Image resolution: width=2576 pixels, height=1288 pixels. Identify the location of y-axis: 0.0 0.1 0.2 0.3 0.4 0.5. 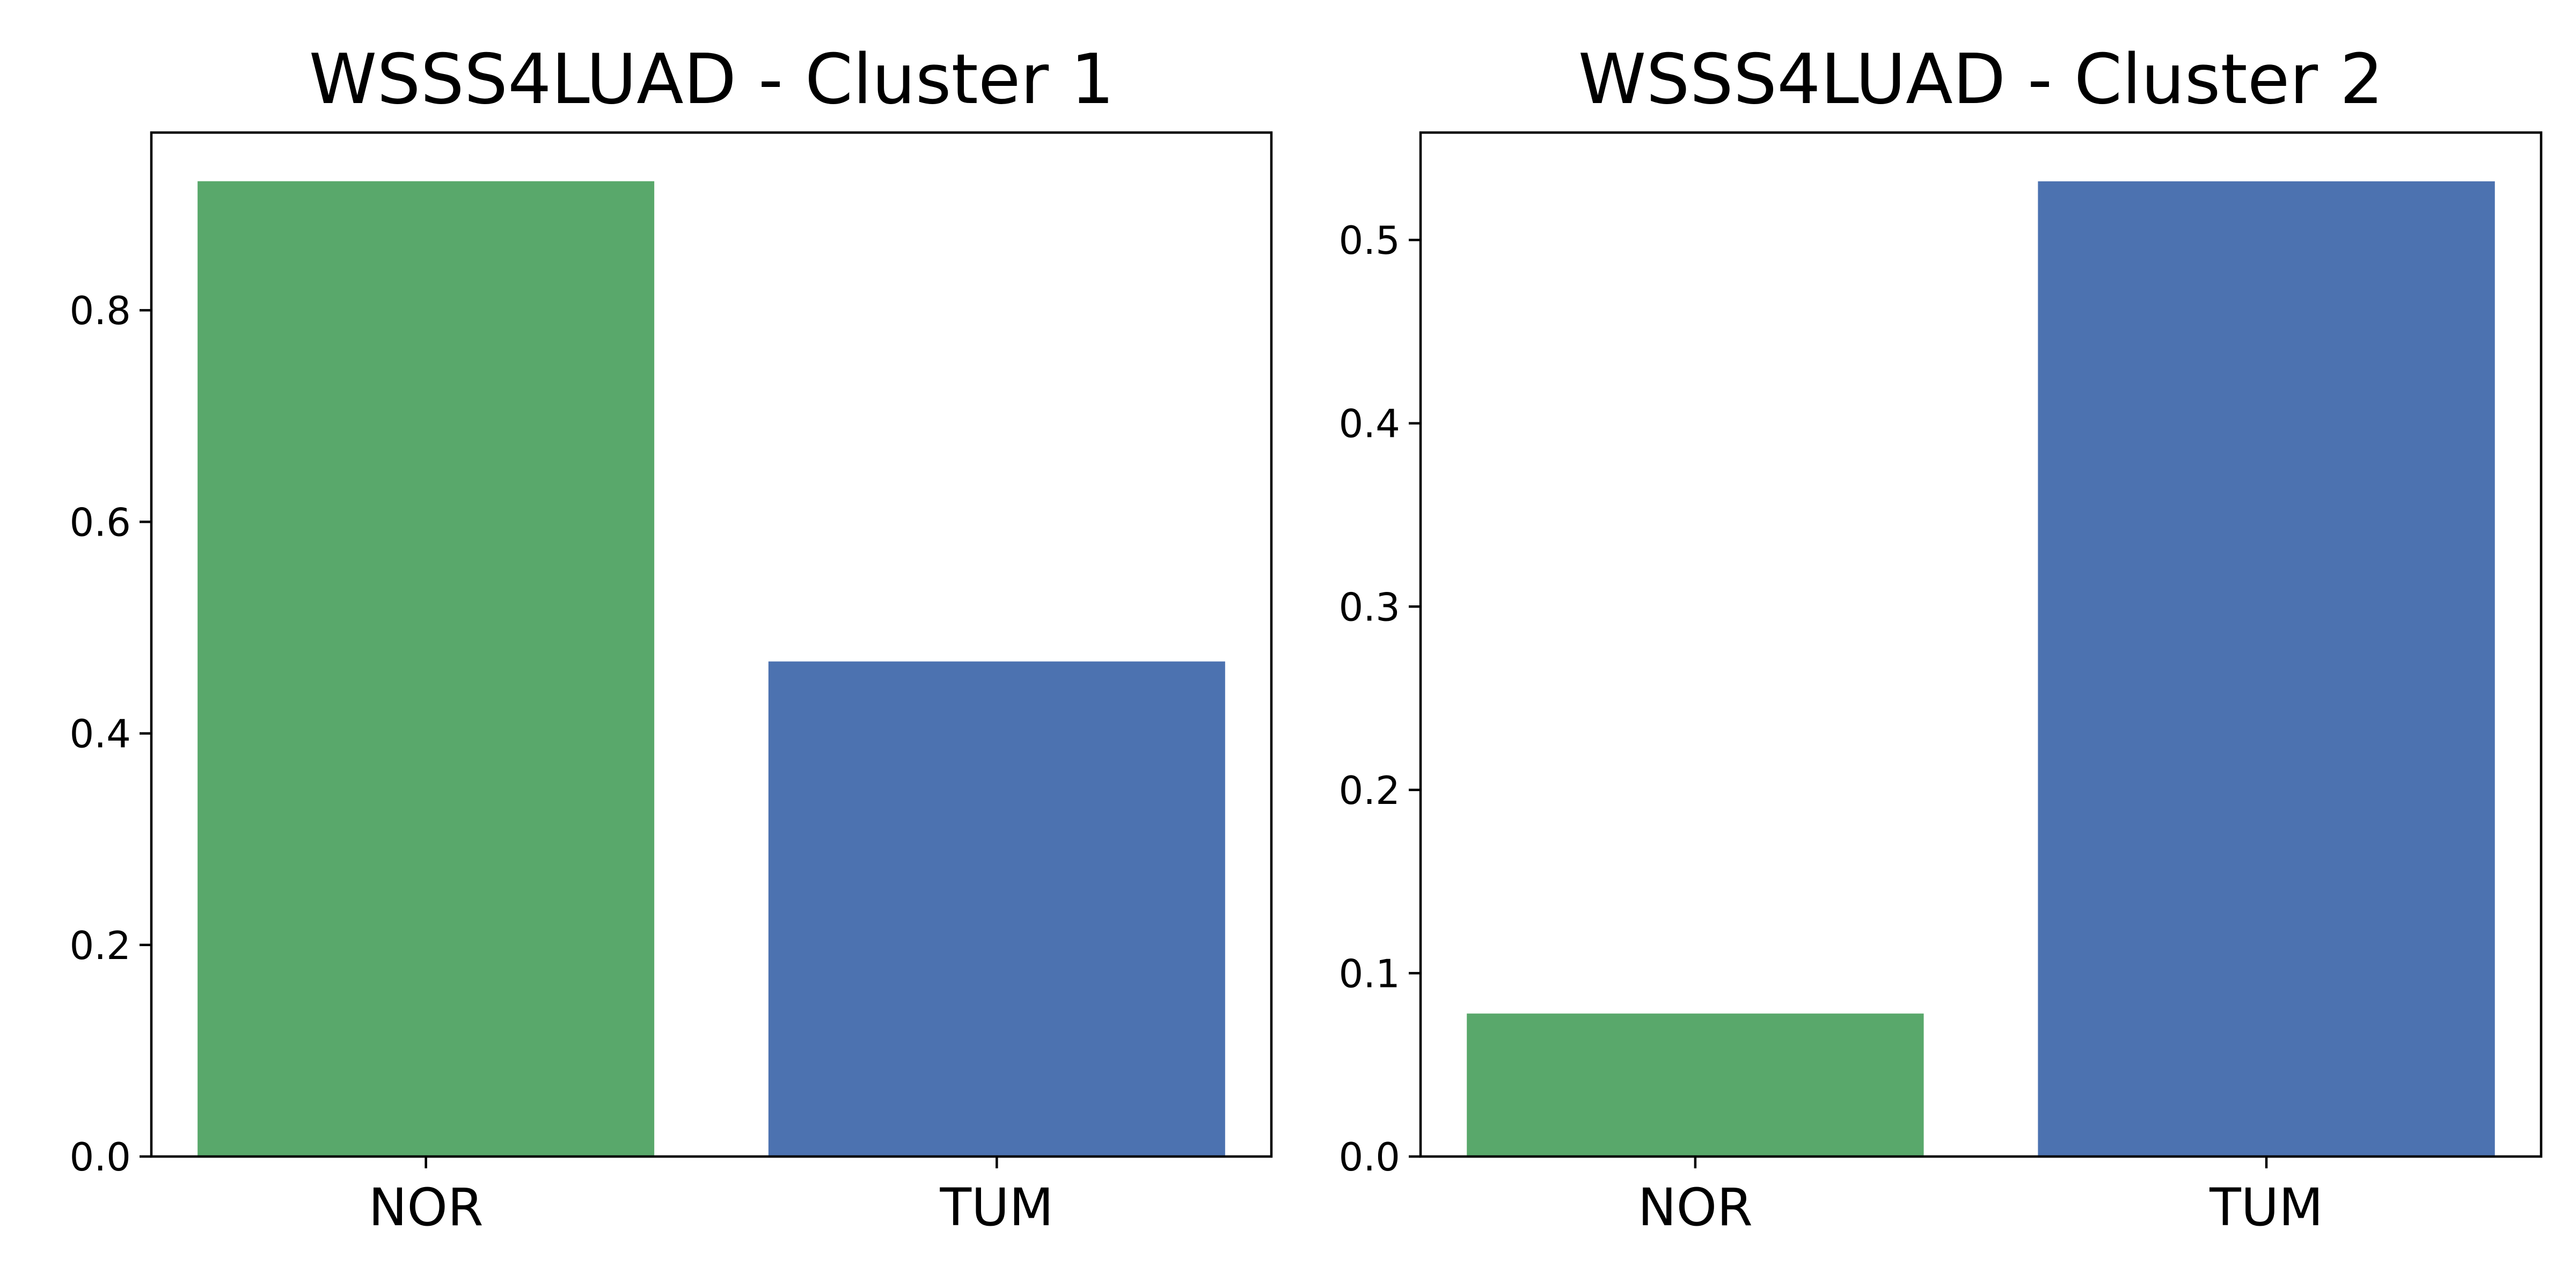
(1379, 699).